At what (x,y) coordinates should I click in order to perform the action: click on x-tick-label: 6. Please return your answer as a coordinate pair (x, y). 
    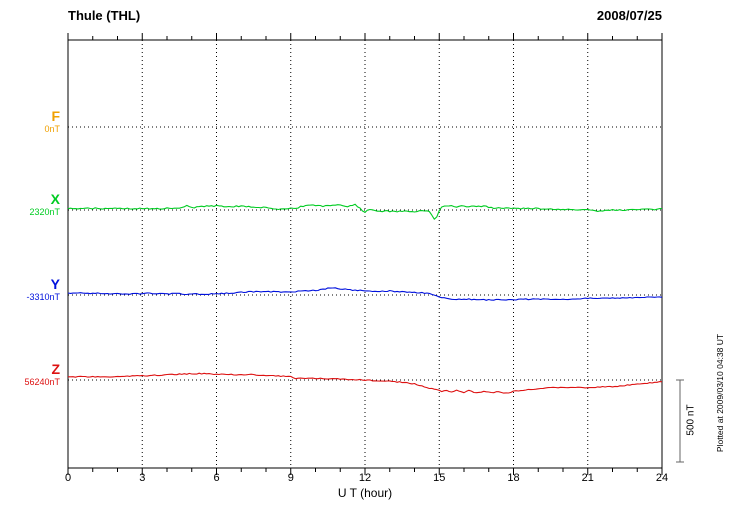
    Looking at the image, I should click on (216, 478).